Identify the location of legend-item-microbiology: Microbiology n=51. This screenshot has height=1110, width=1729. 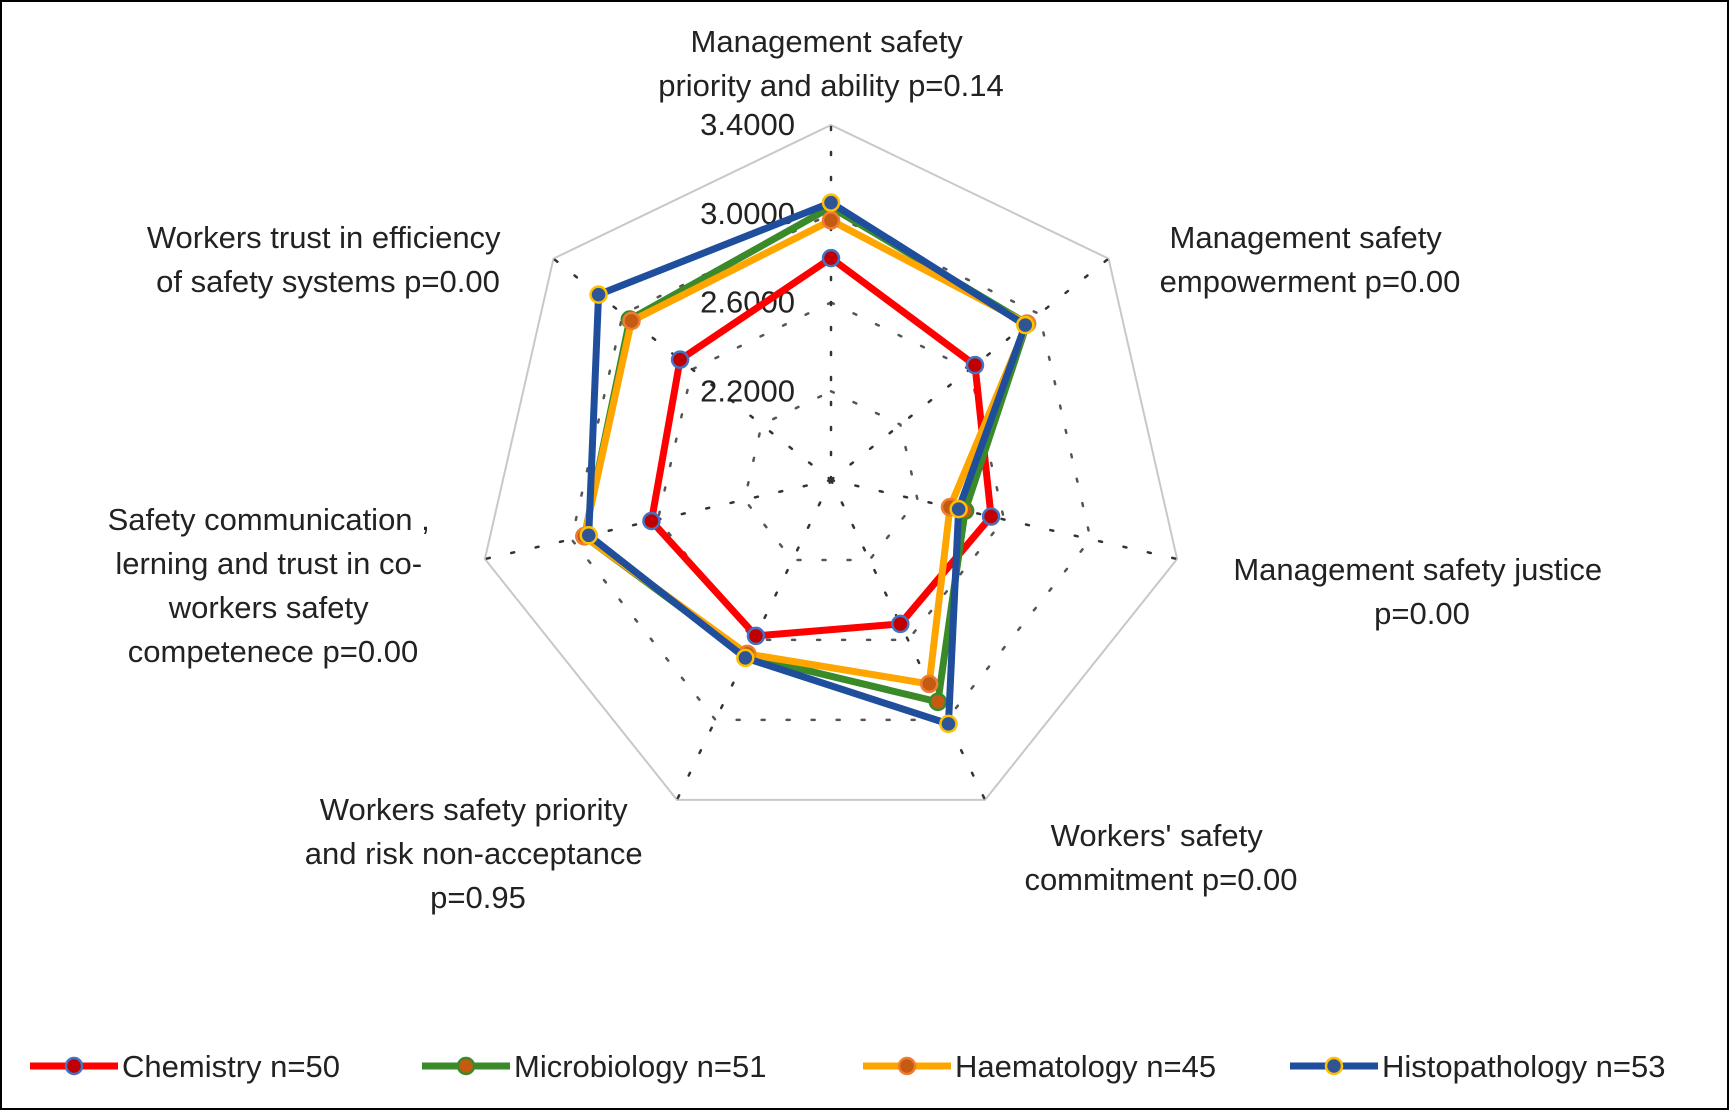
(594, 1066).